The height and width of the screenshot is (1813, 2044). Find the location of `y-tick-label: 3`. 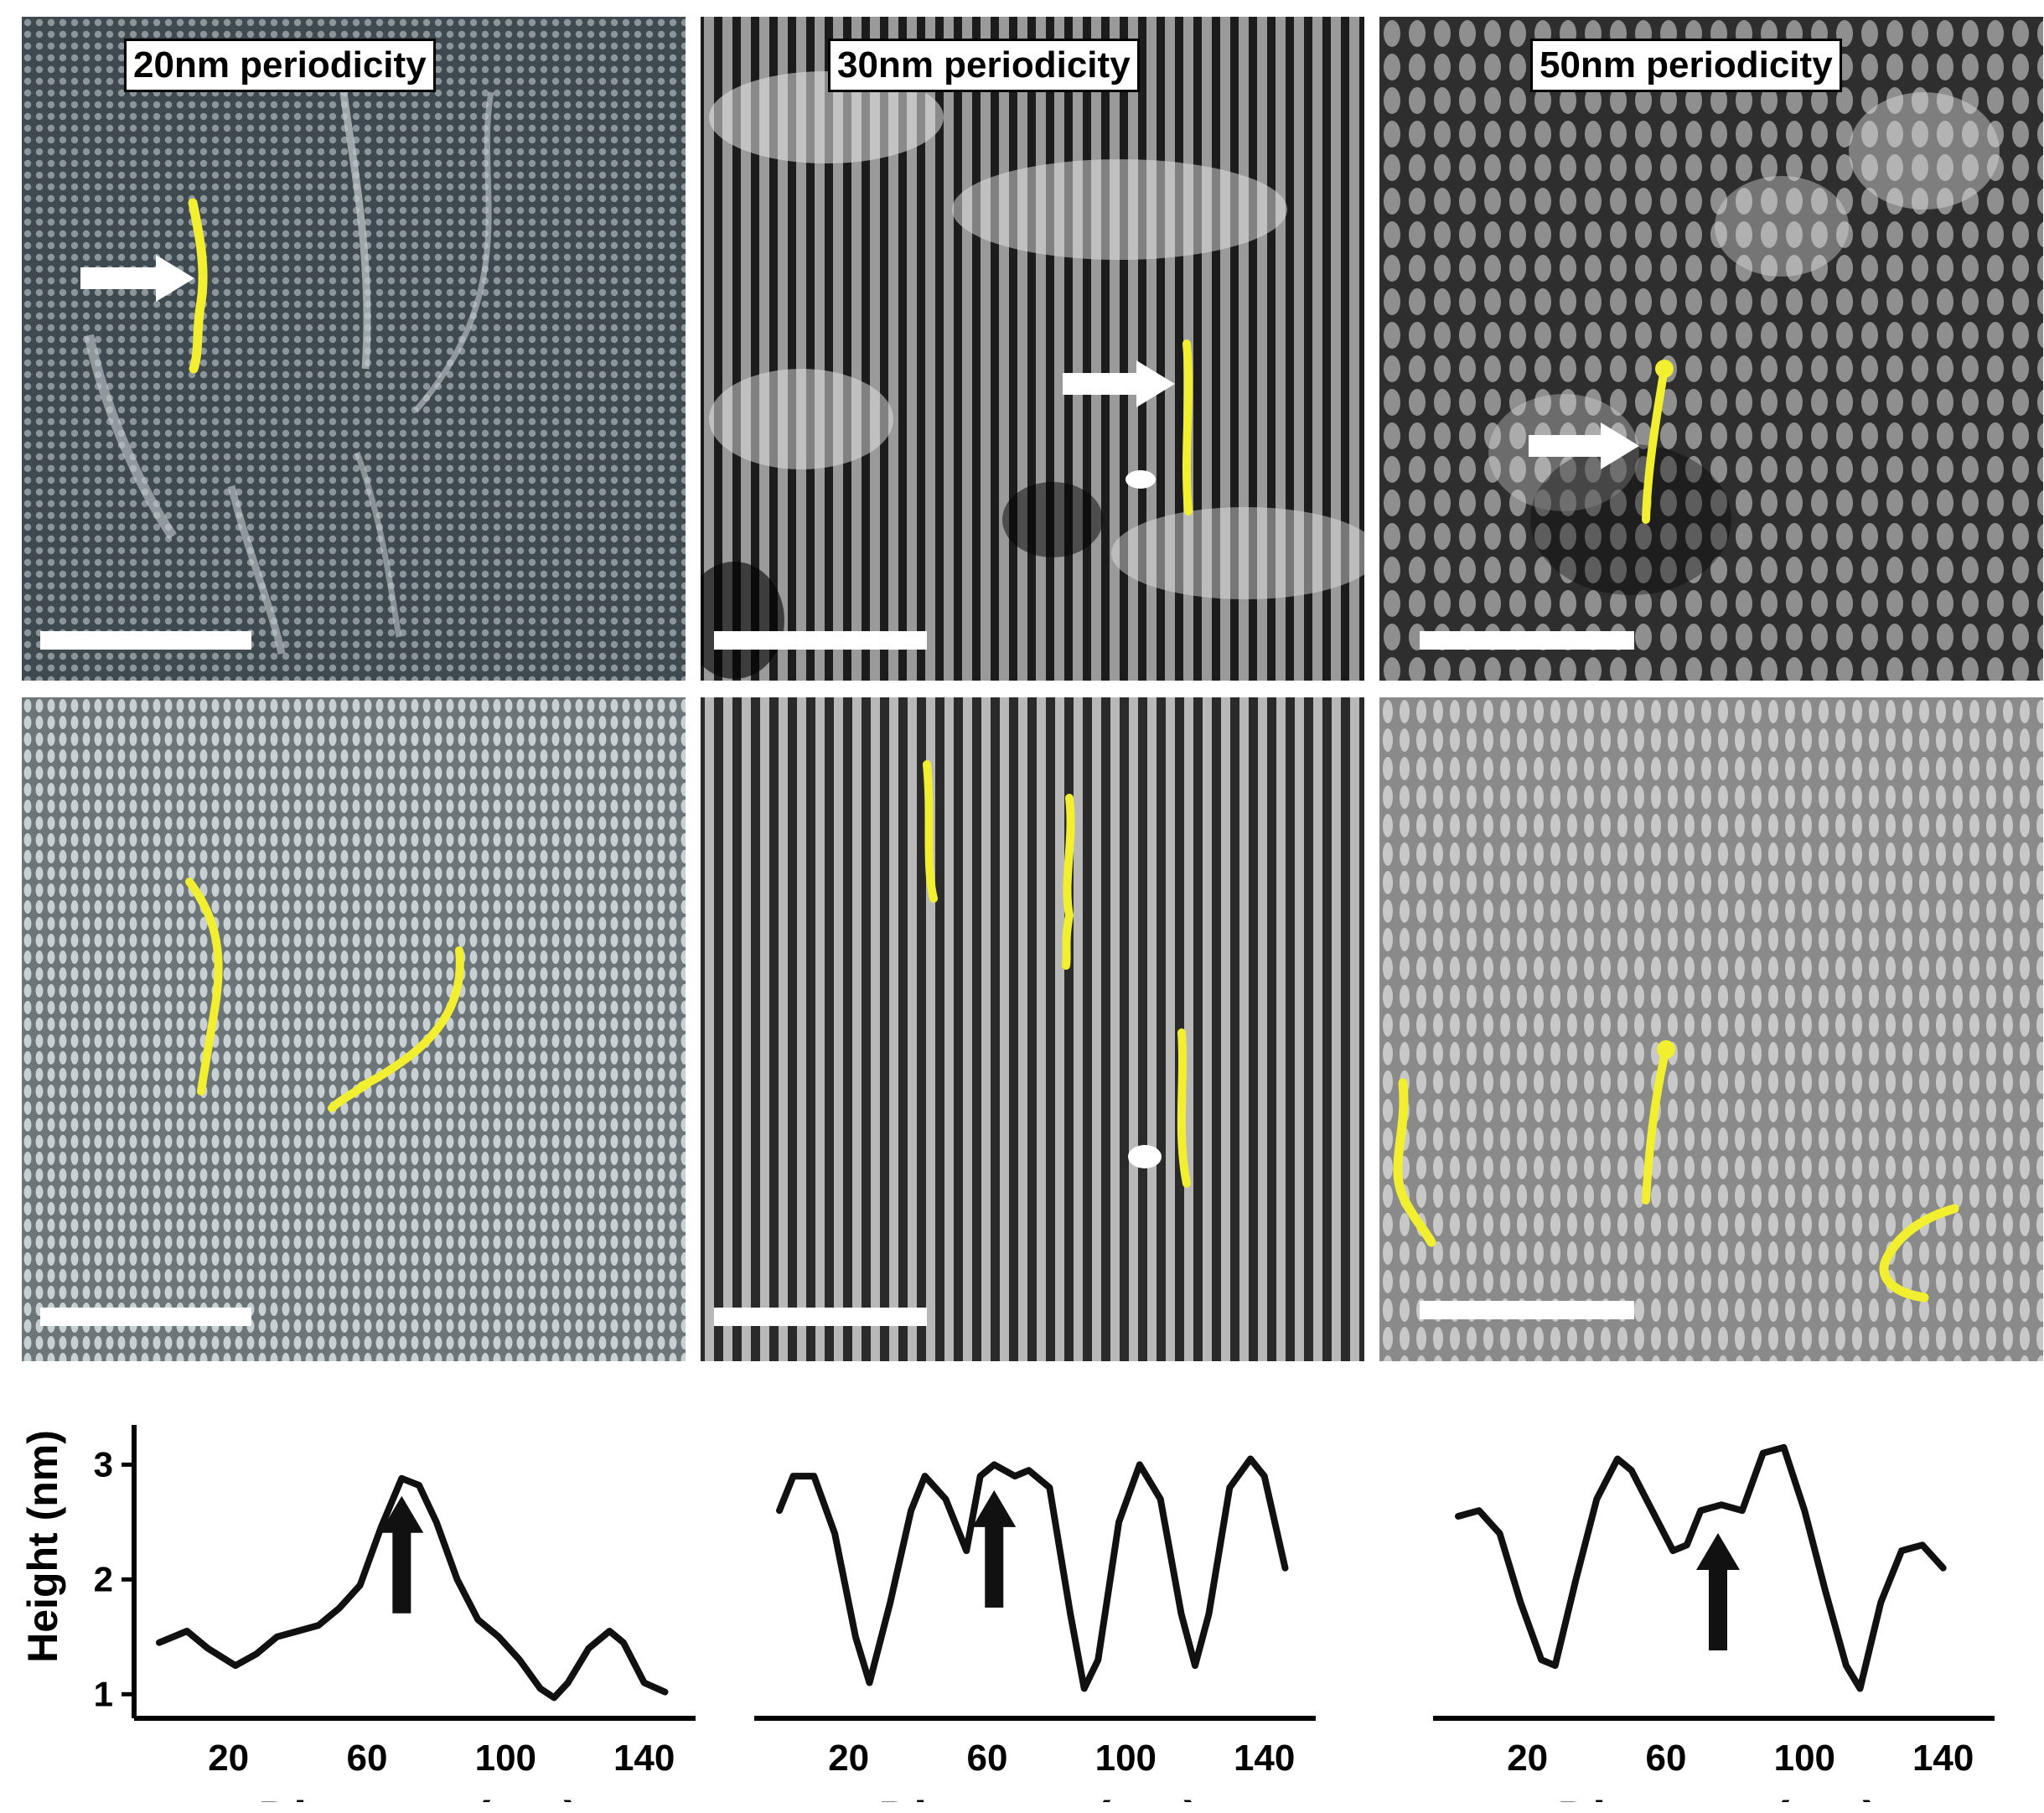

y-tick-label: 3 is located at coordinates (103, 1464).